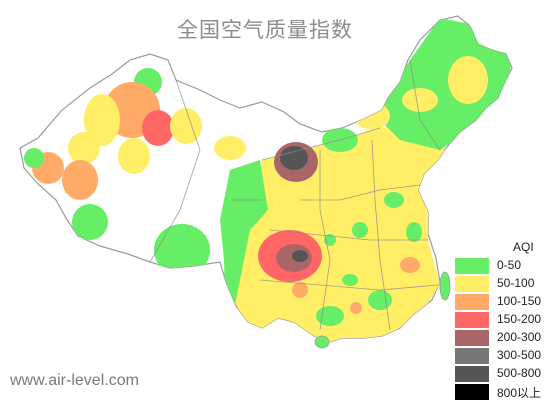 Image resolution: width=555 pixels, height=401 pixels. Describe the element at coordinates (322, 342) in the screenshot. I see `hainan-island` at that location.